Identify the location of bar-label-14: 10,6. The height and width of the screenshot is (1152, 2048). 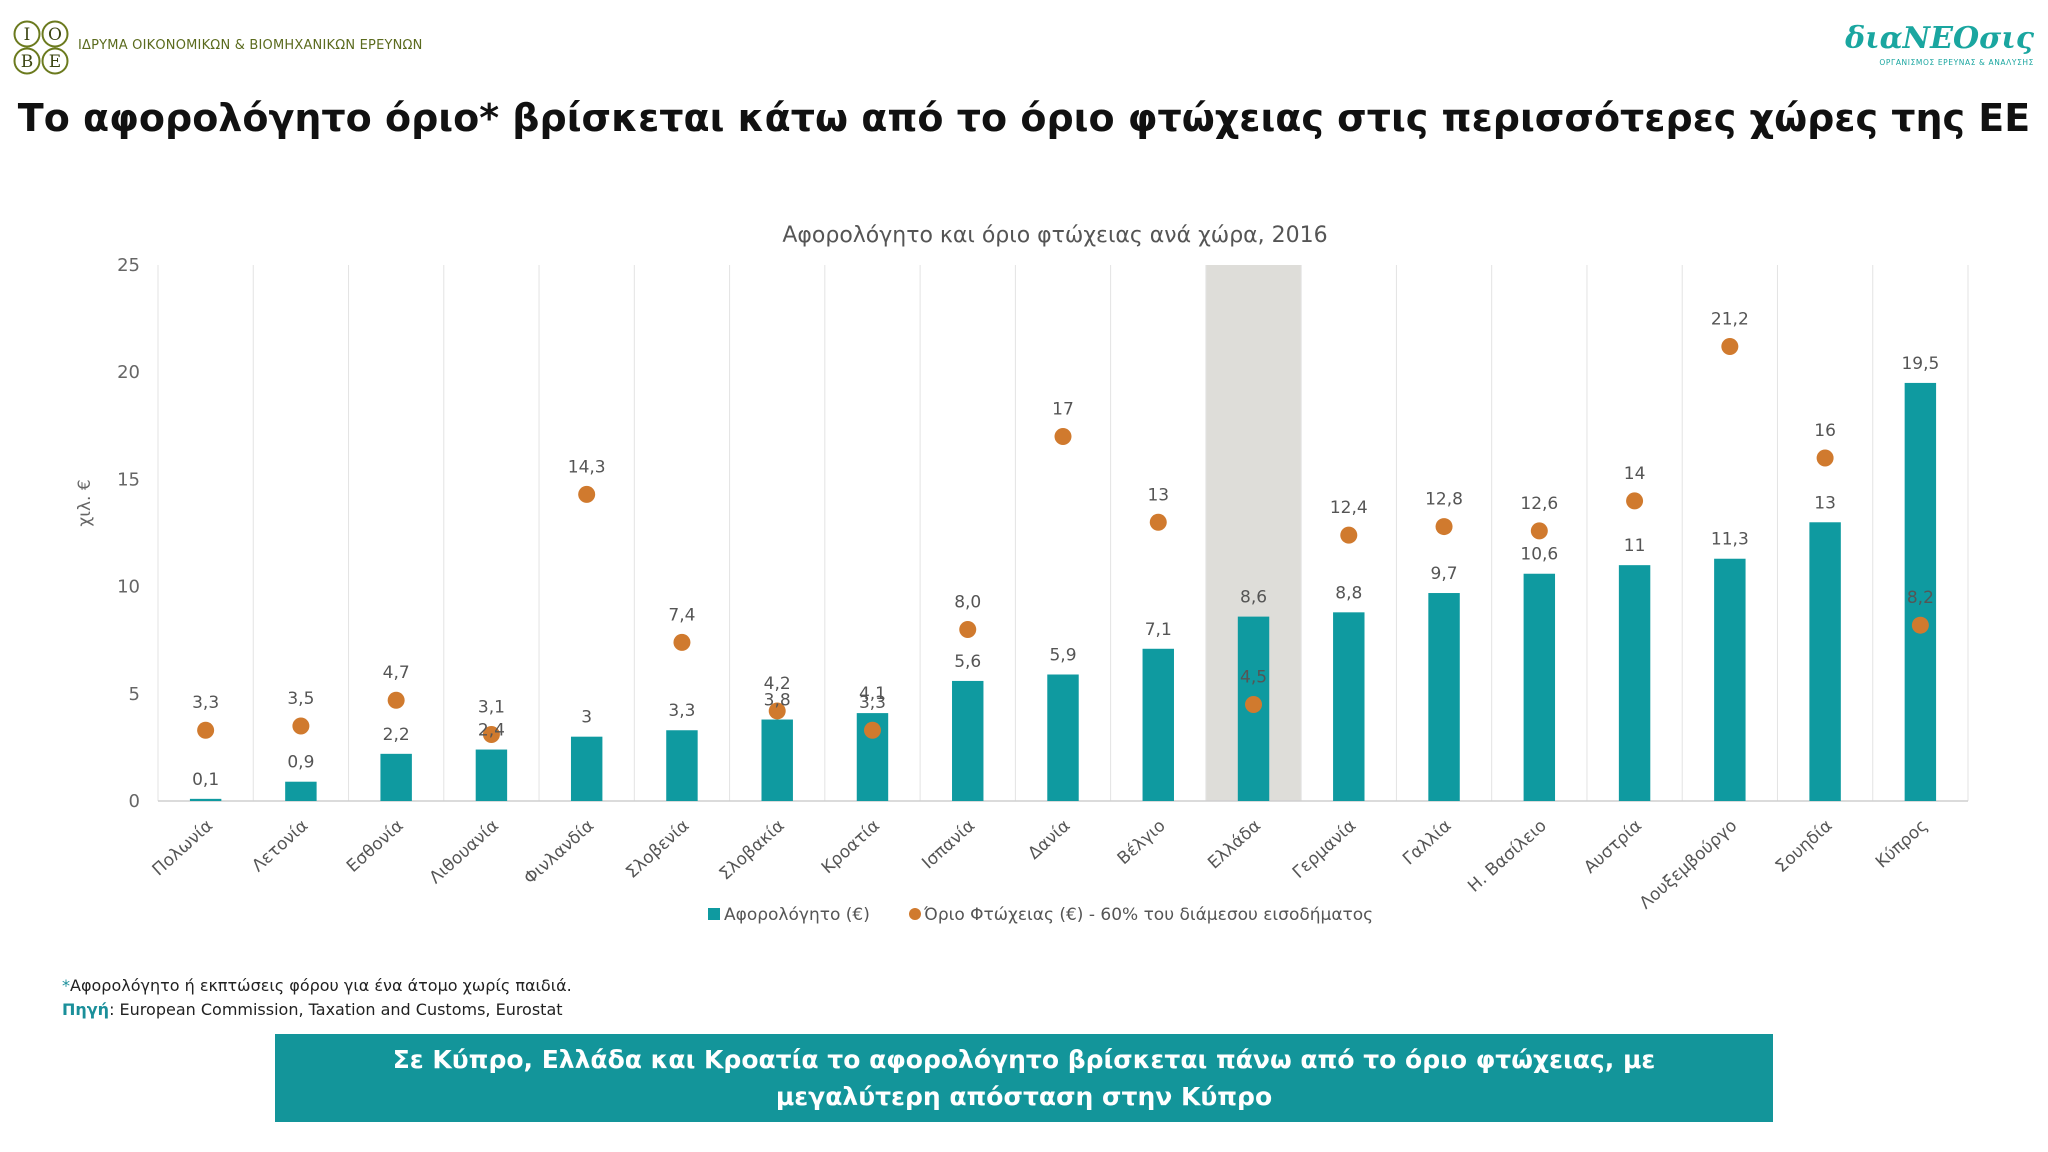
(1539, 555).